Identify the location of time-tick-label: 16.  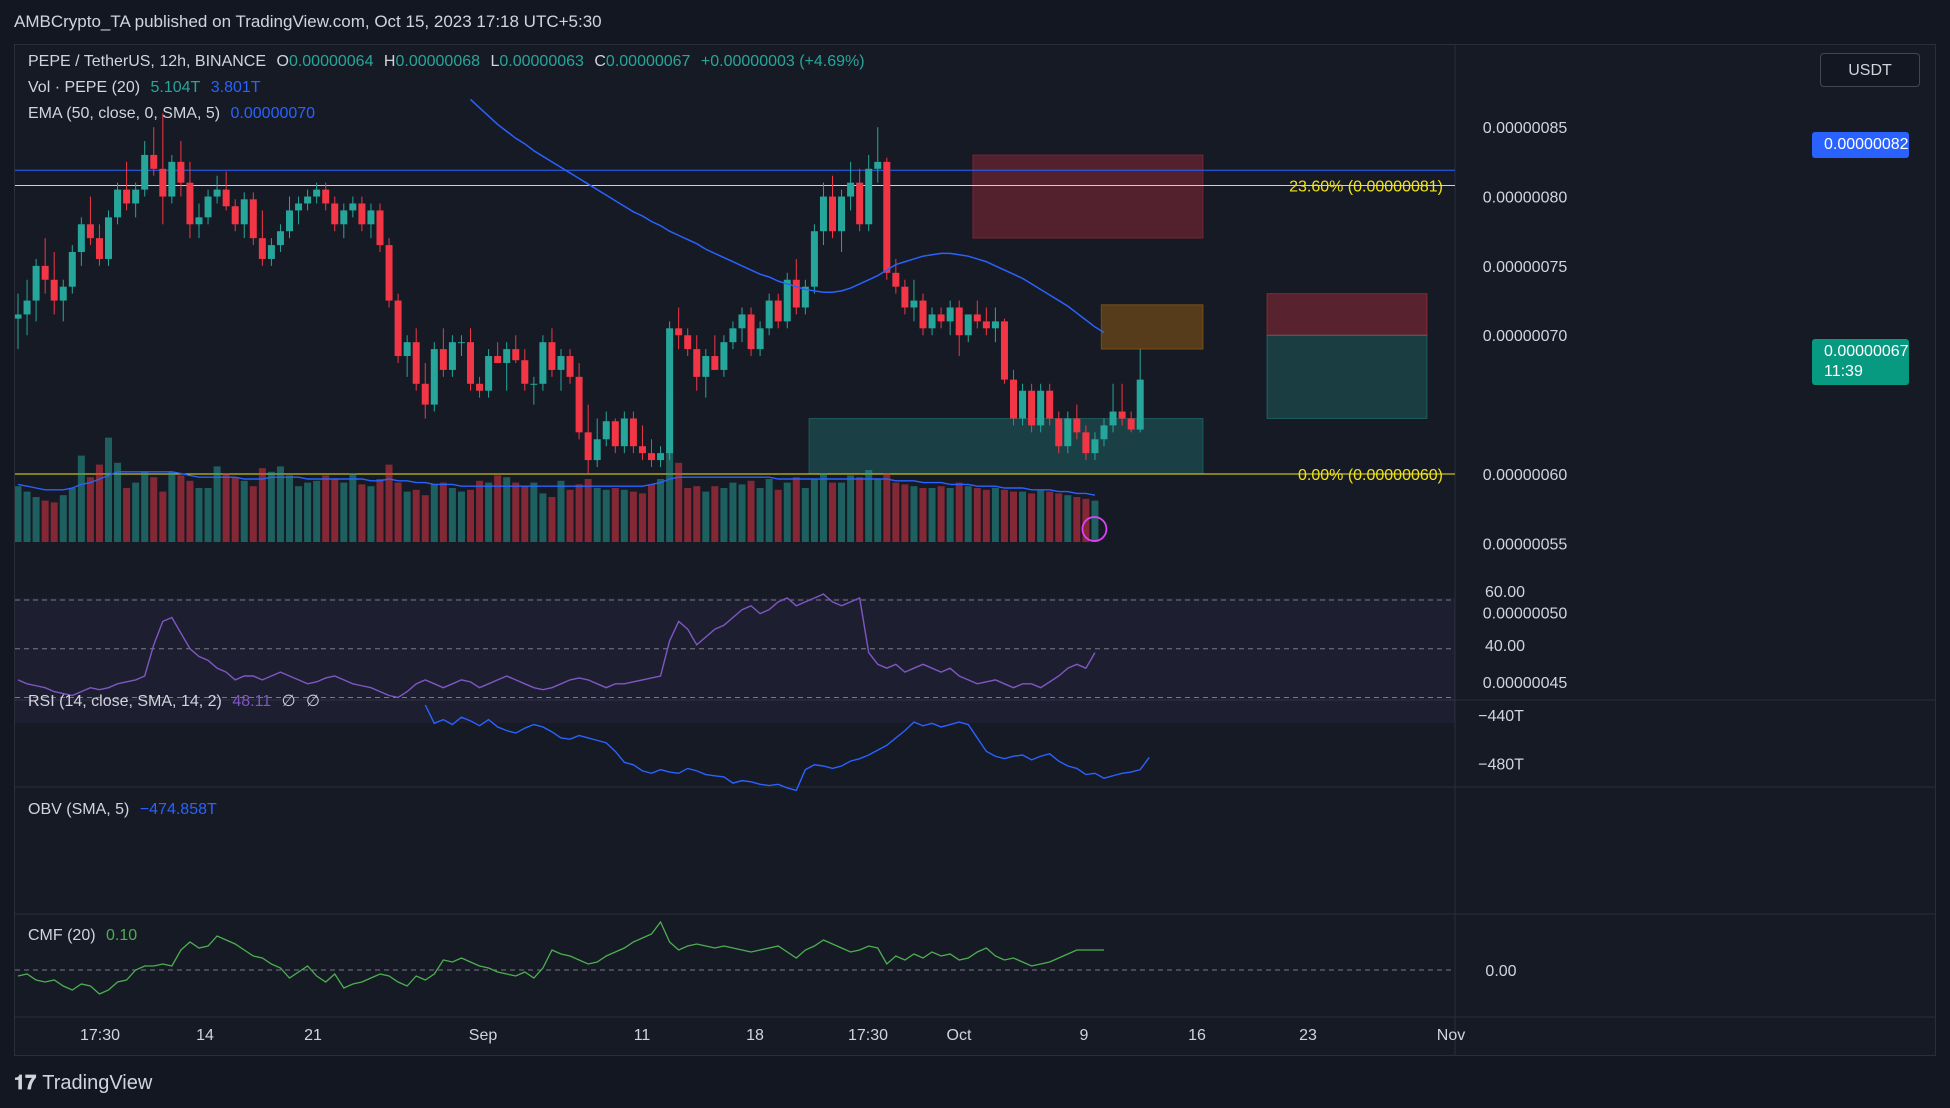
(1197, 1035).